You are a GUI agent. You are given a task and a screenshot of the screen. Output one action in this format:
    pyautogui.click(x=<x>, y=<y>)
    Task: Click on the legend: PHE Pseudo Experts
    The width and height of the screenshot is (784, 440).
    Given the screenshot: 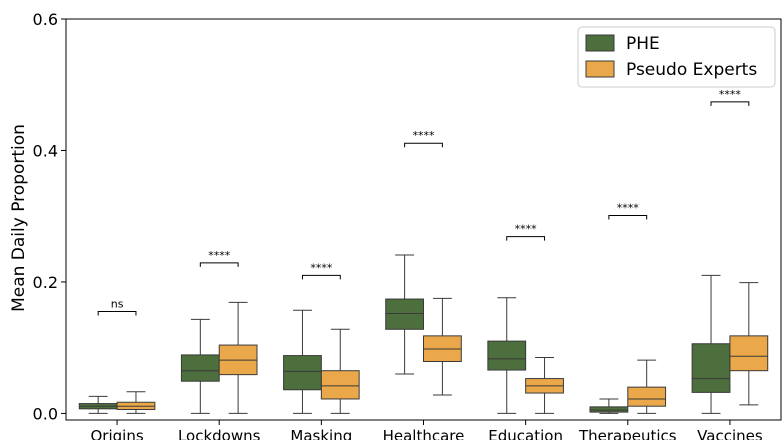 What is the action you would take?
    pyautogui.click(x=676, y=57)
    